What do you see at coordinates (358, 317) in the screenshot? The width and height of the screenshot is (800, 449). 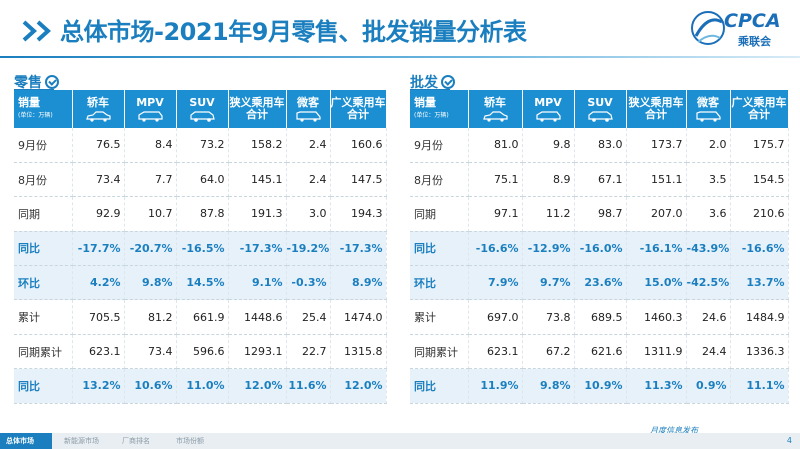 I see `table-cell: 1474.0` at bounding box center [358, 317].